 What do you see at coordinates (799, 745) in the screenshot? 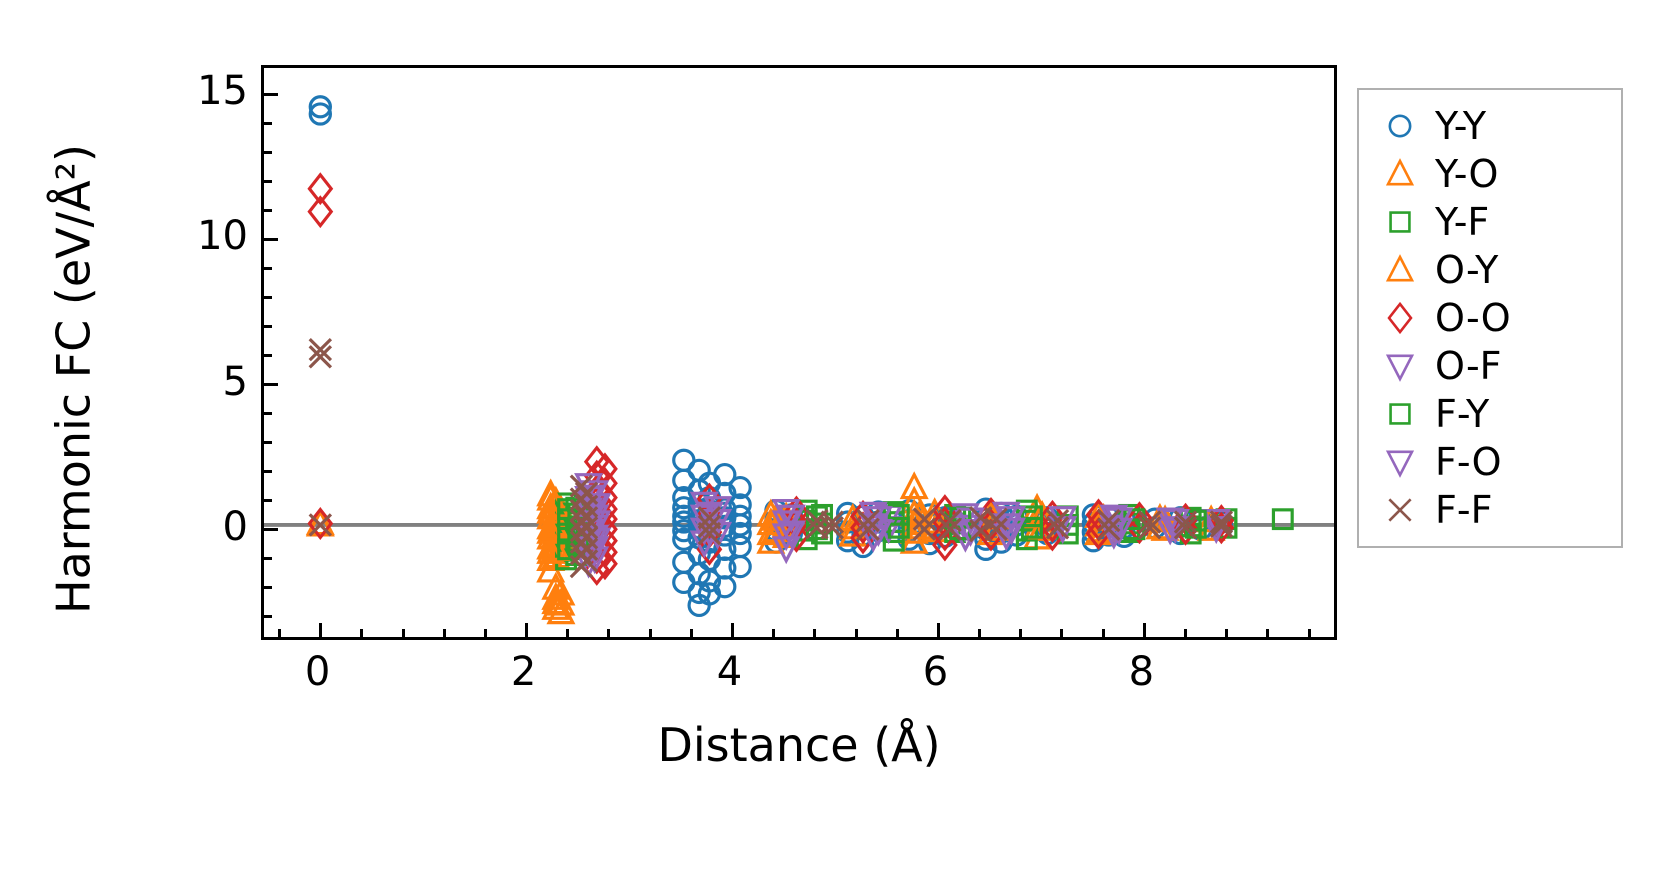
I see `x-axis-label: Distance (Å)` at bounding box center [799, 745].